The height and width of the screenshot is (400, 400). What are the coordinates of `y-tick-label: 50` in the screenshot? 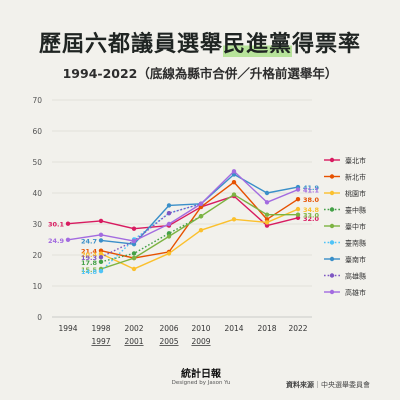 It's located at (37, 162).